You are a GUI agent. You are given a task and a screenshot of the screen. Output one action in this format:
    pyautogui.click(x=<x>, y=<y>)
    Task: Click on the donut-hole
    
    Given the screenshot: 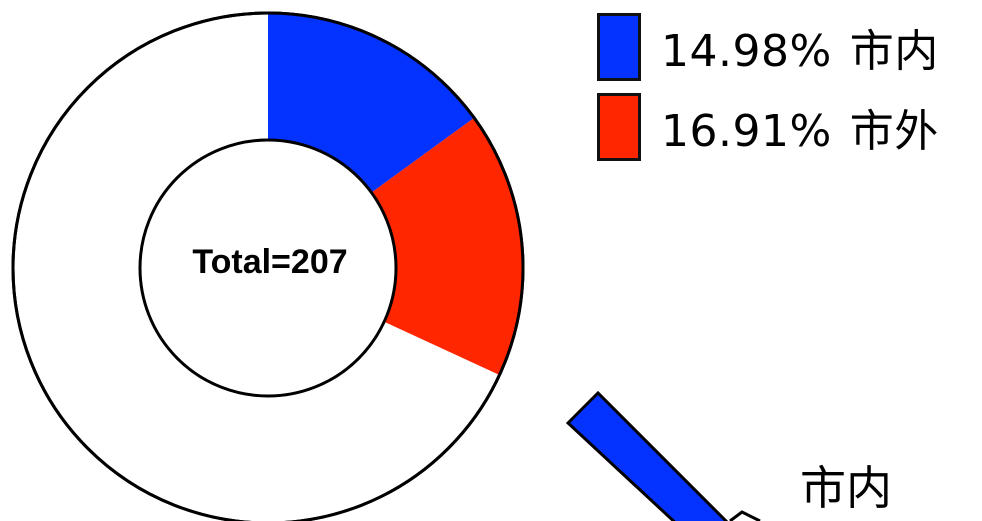 What is the action you would take?
    pyautogui.click(x=268, y=268)
    